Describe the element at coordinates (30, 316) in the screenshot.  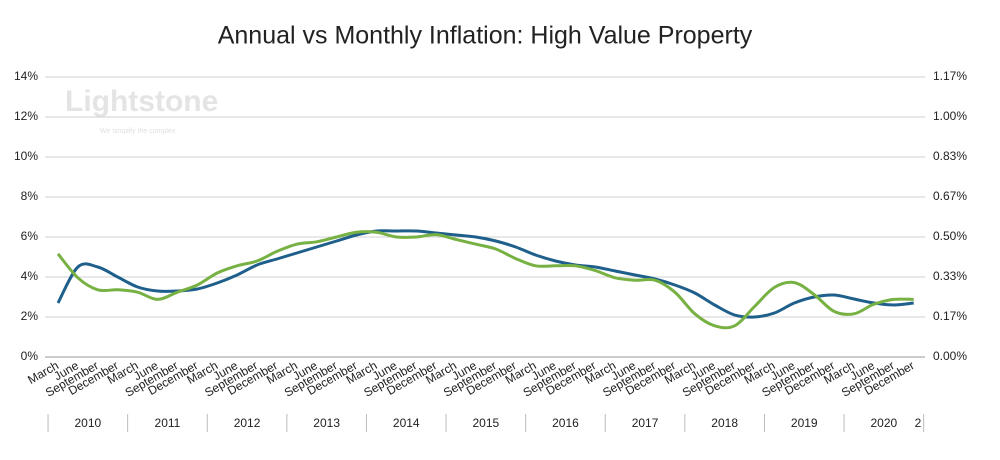
I see `y-tick-label: 2%` at that location.